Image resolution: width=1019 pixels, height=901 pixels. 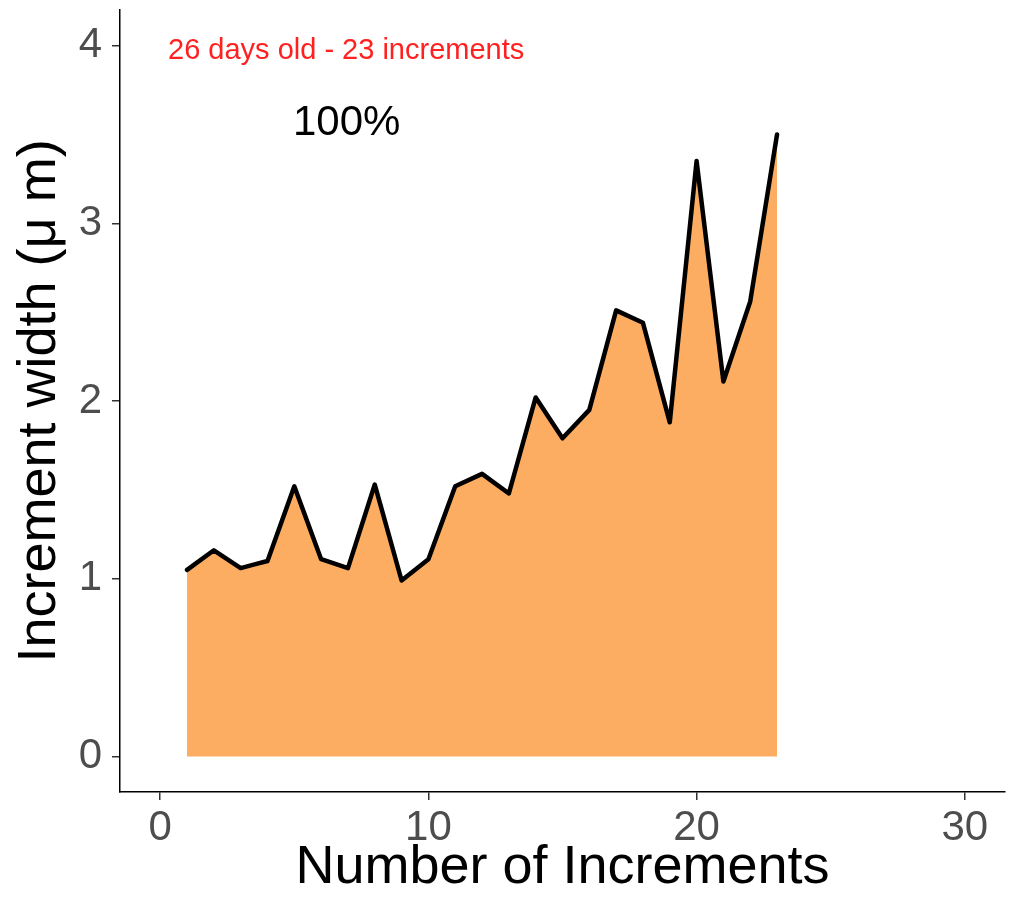 What do you see at coordinates (347, 120) in the screenshot?
I see `annotation: 100%` at bounding box center [347, 120].